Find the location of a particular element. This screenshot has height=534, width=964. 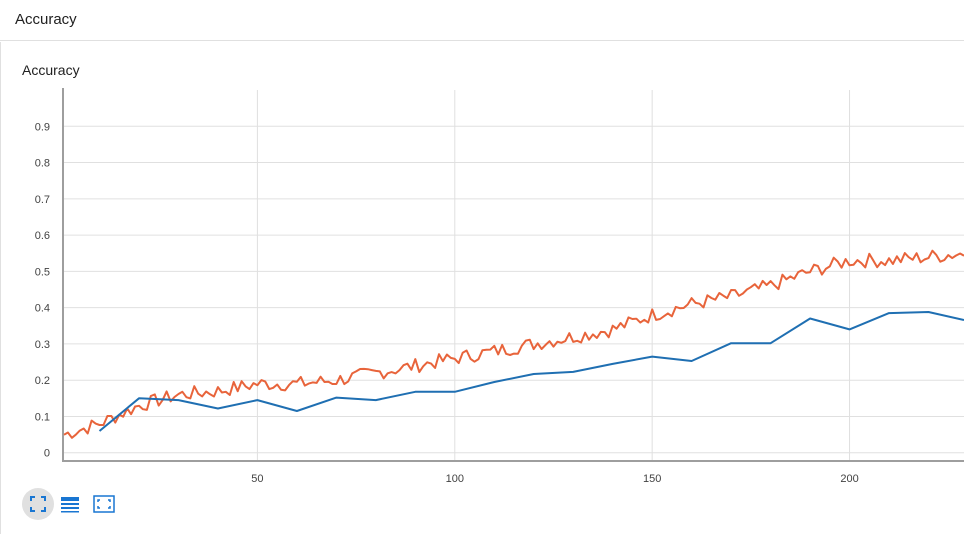

fit-to-data-button is located at coordinates (38, 504).